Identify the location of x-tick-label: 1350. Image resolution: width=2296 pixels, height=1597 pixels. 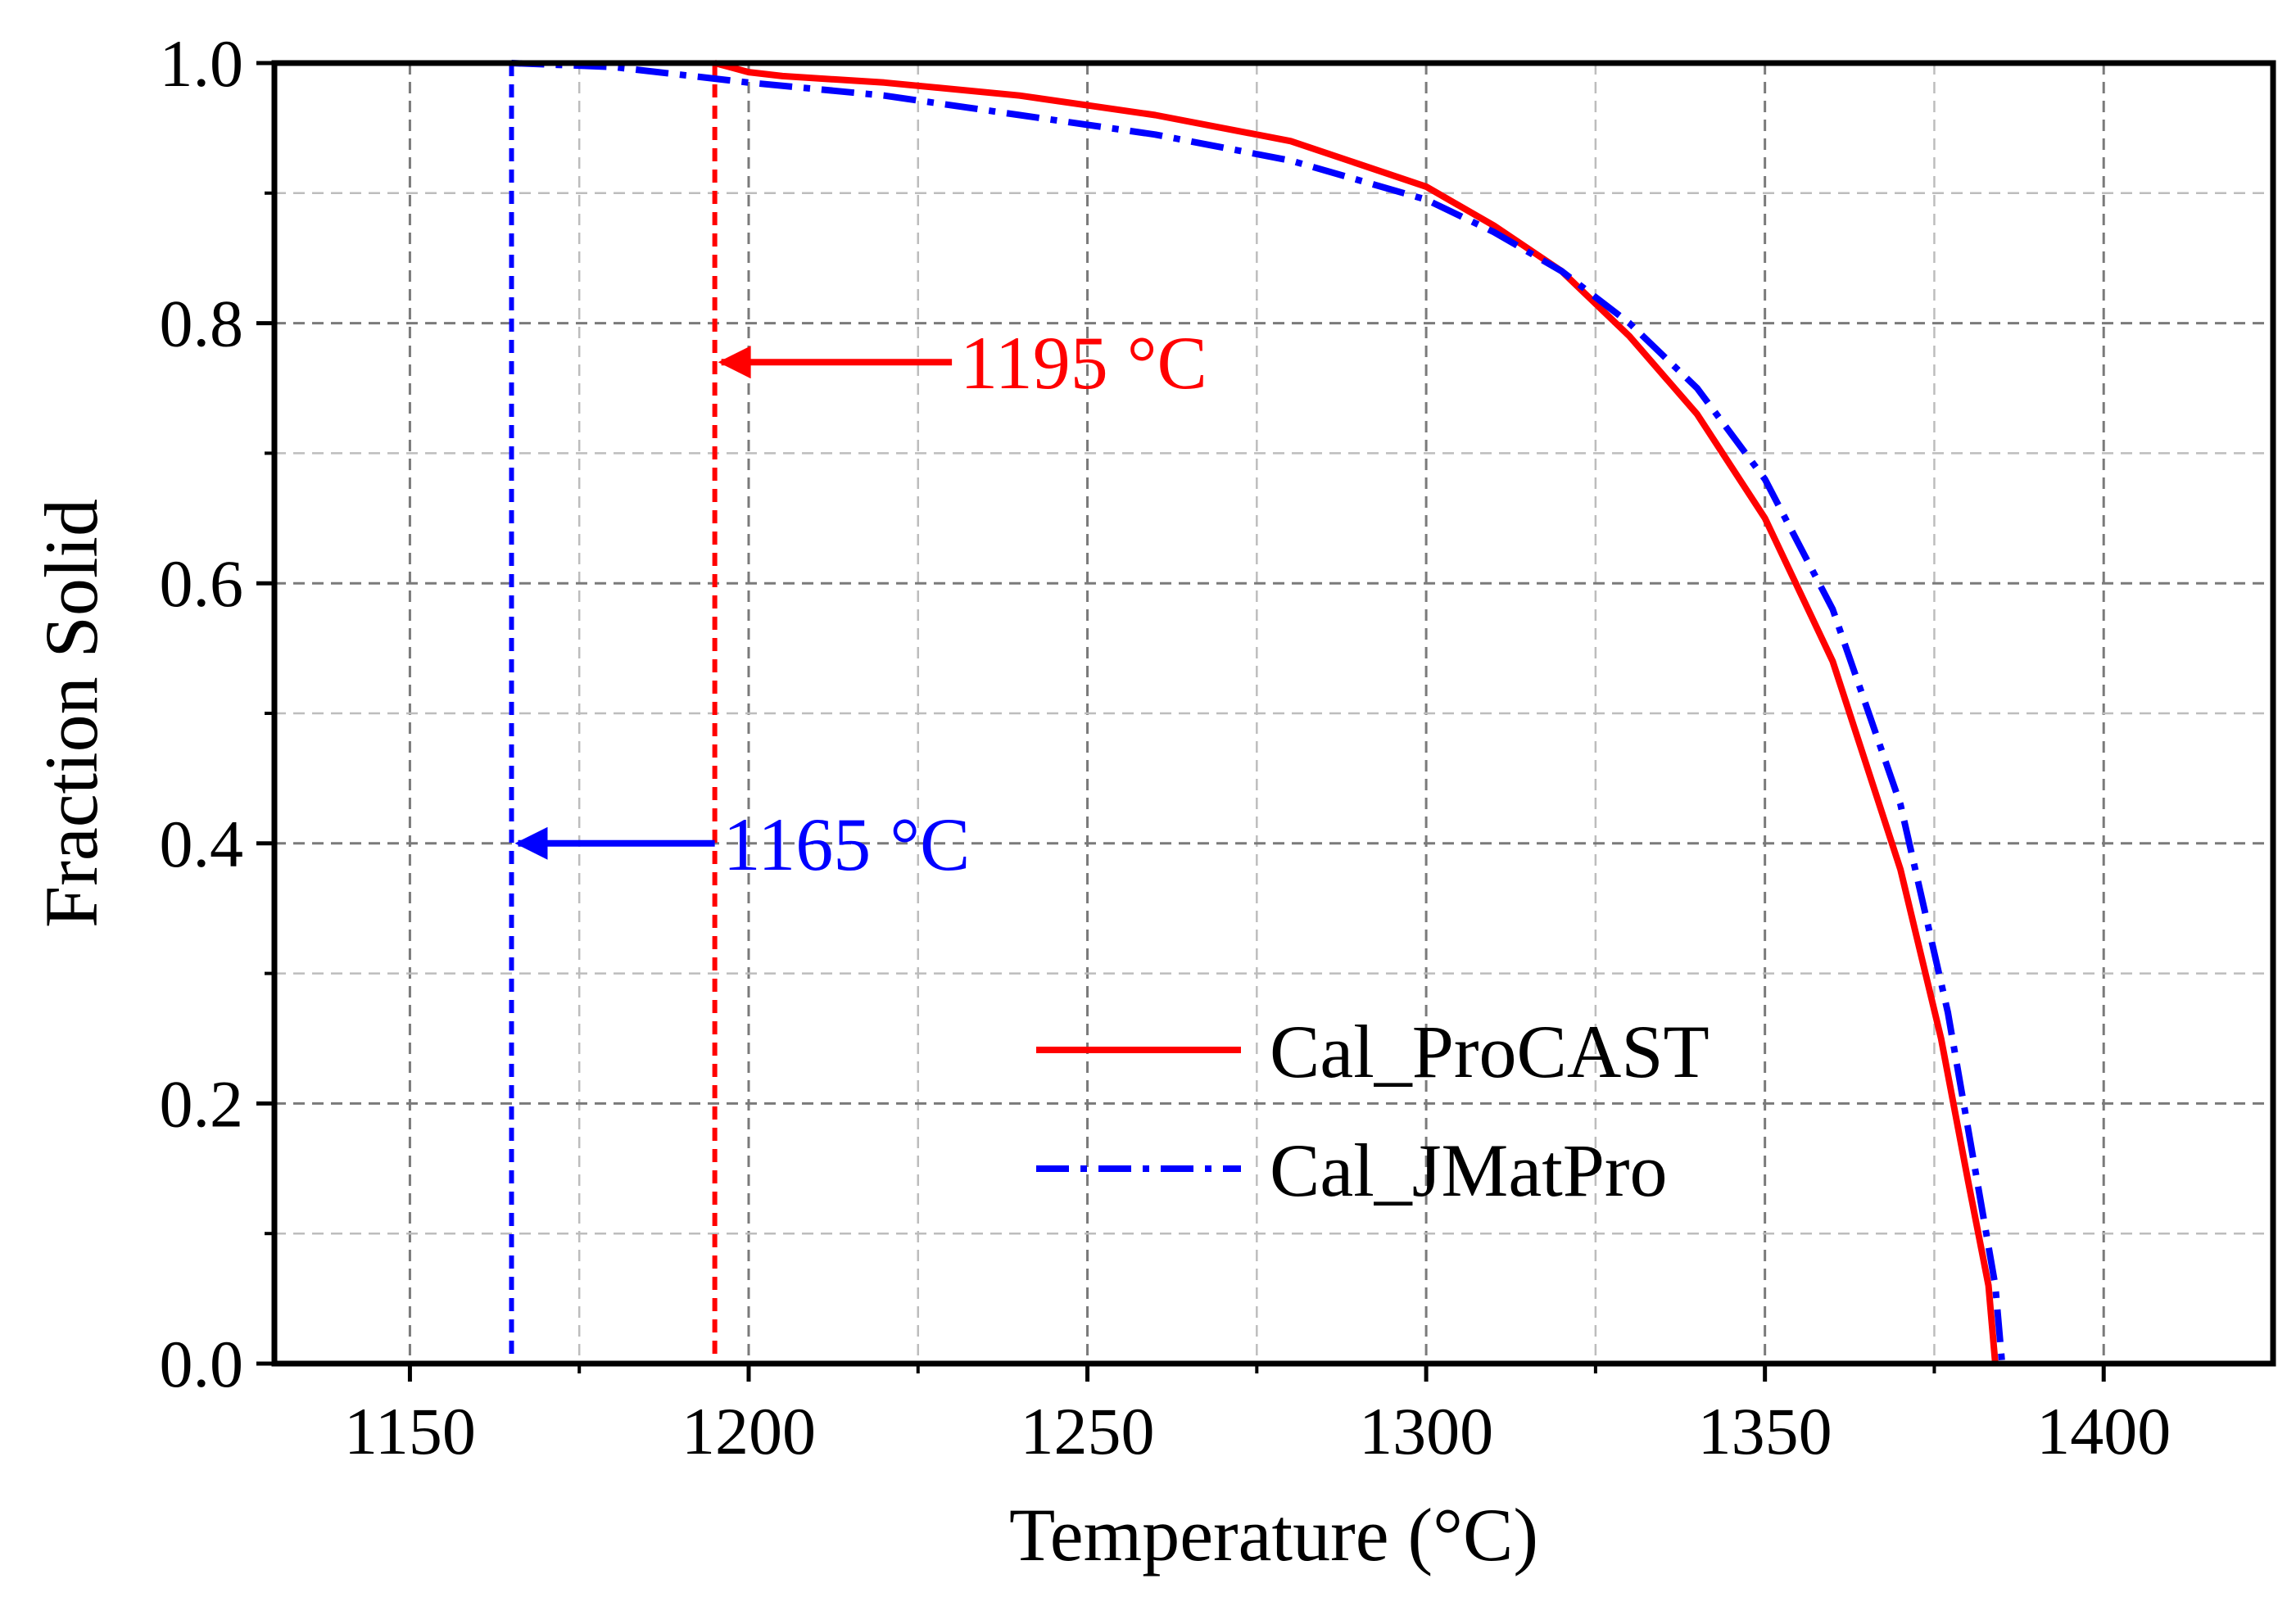
(1765, 1431).